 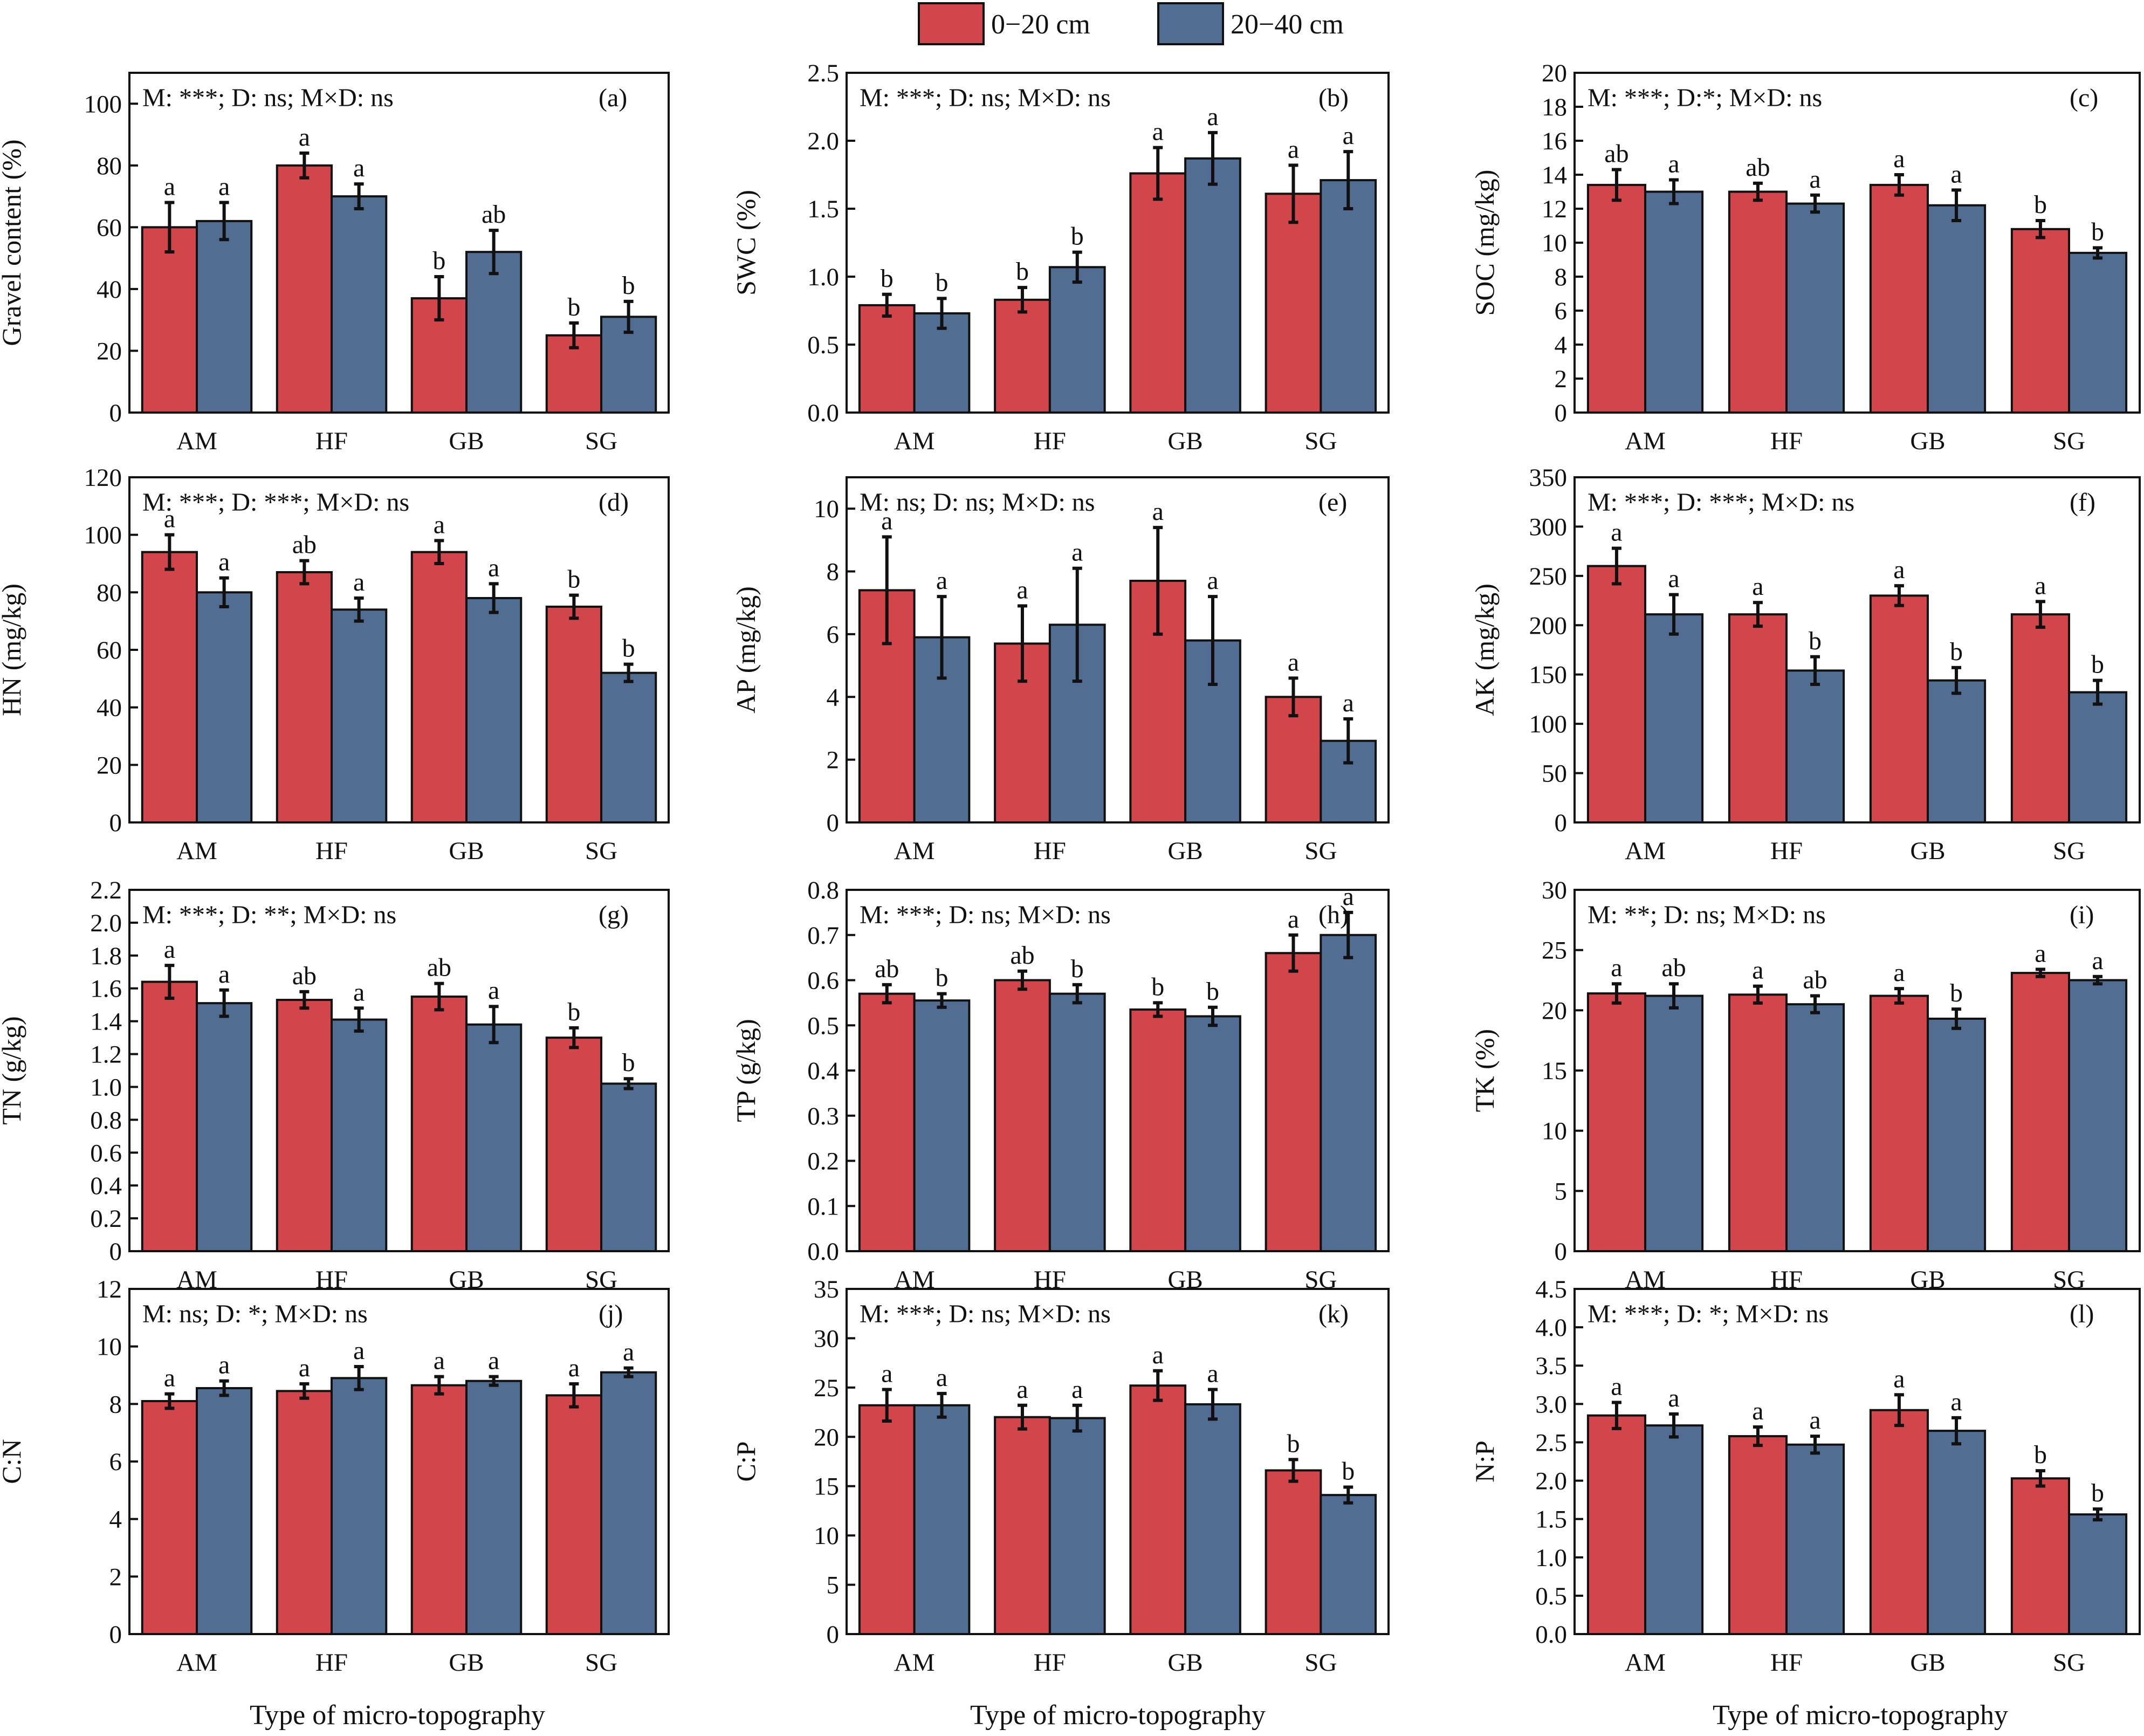 I want to click on y-axis-label: TK (%), so click(x=1484, y=1070).